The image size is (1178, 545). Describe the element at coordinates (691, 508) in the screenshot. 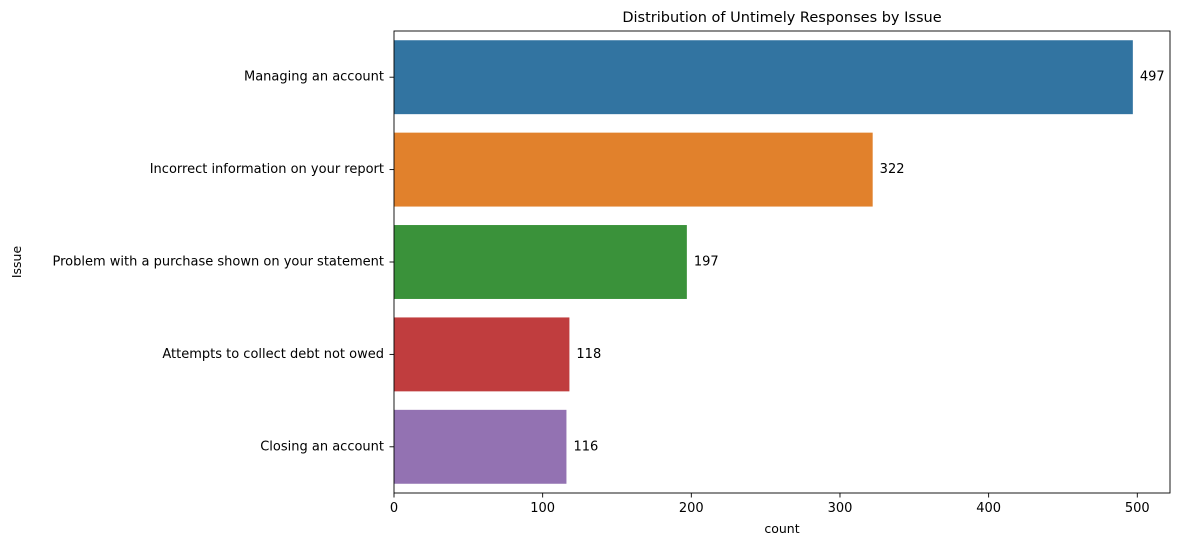

I see `x-tick-label-2: 200` at that location.